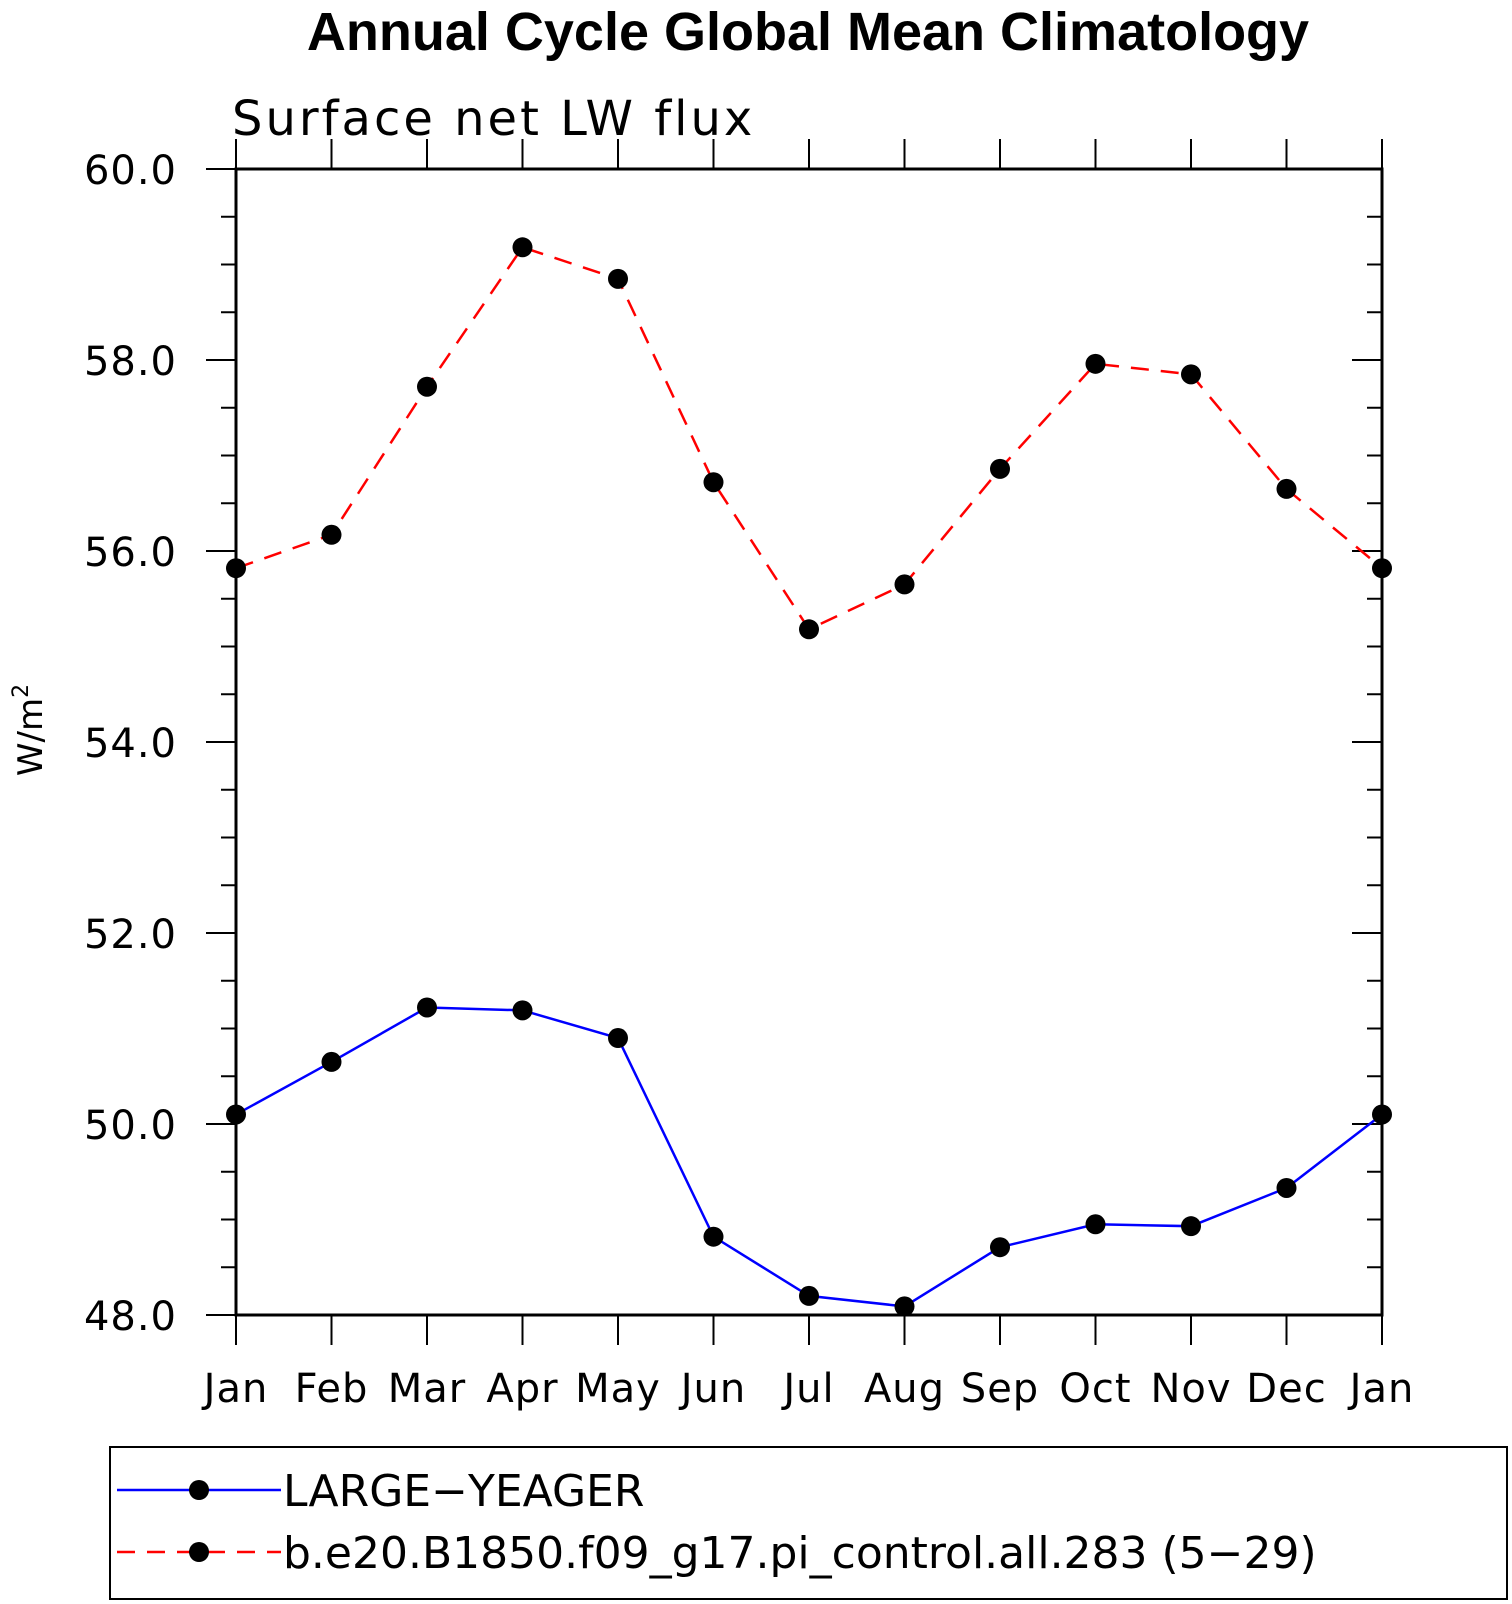  Describe the element at coordinates (21, 691) in the screenshot. I see `y-axis-label-superscript: 2` at that location.